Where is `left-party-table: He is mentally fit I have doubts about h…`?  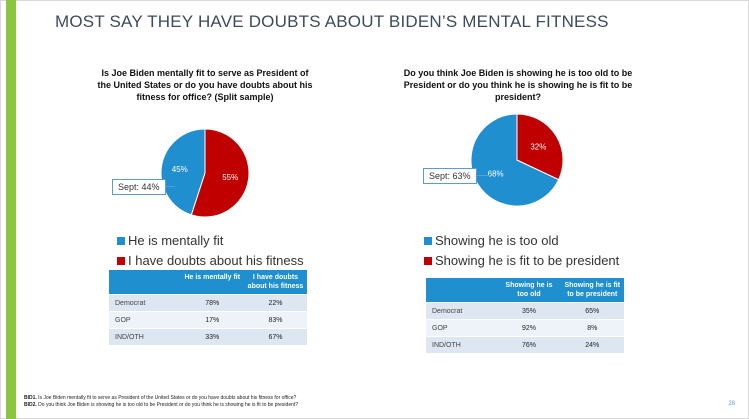
left-party-table: He is mentally fit I have doubts about h… is located at coordinates (208, 307).